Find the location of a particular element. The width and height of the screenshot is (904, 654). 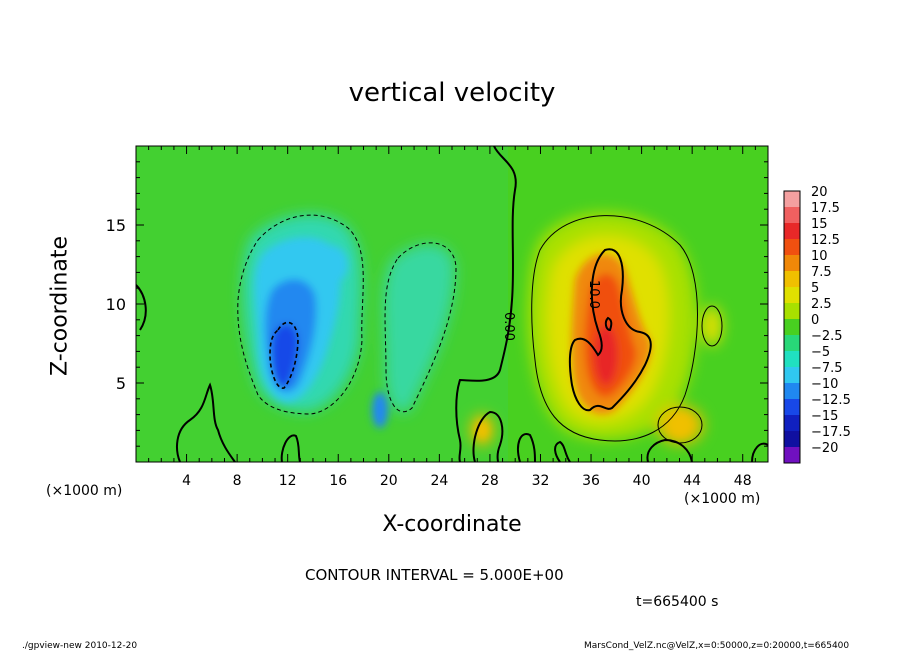

colorbar-label: −12.5 is located at coordinates (831, 400).